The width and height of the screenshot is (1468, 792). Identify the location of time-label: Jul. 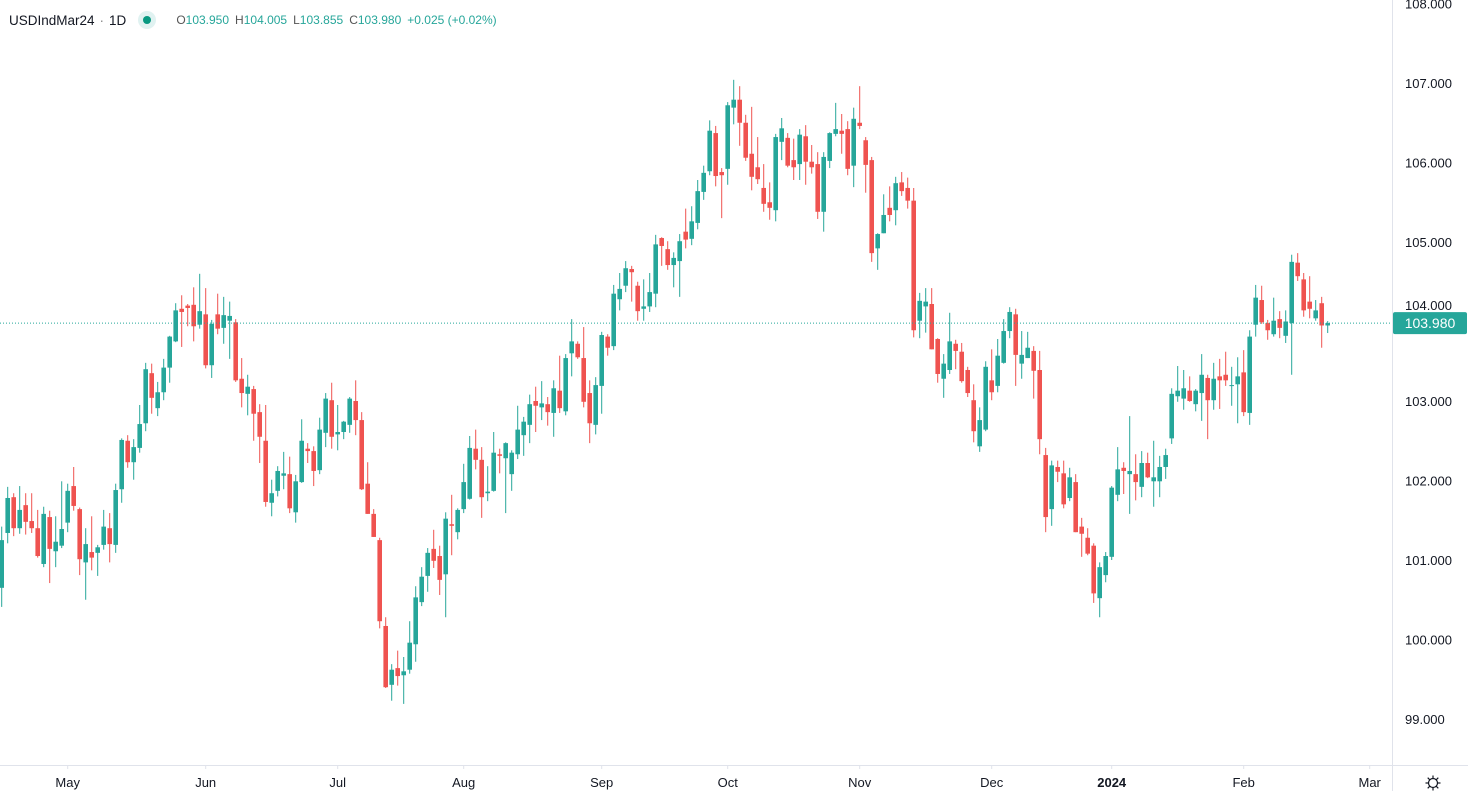
(337, 782).